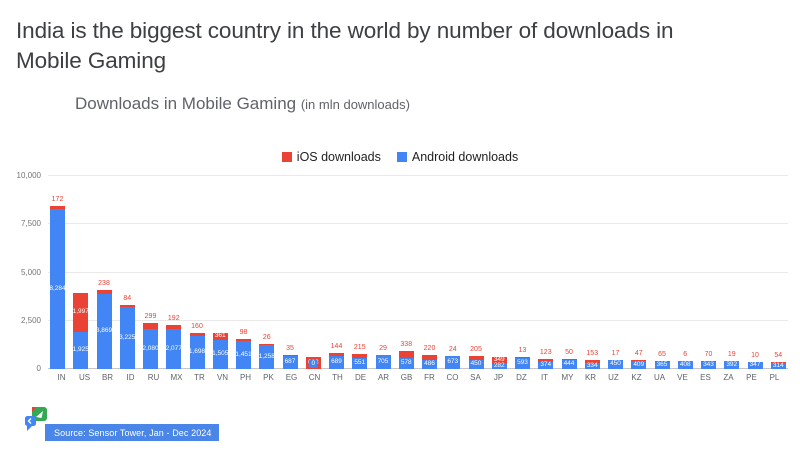  Describe the element at coordinates (778, 362) in the screenshot. I see `ios-segment-PL` at that location.